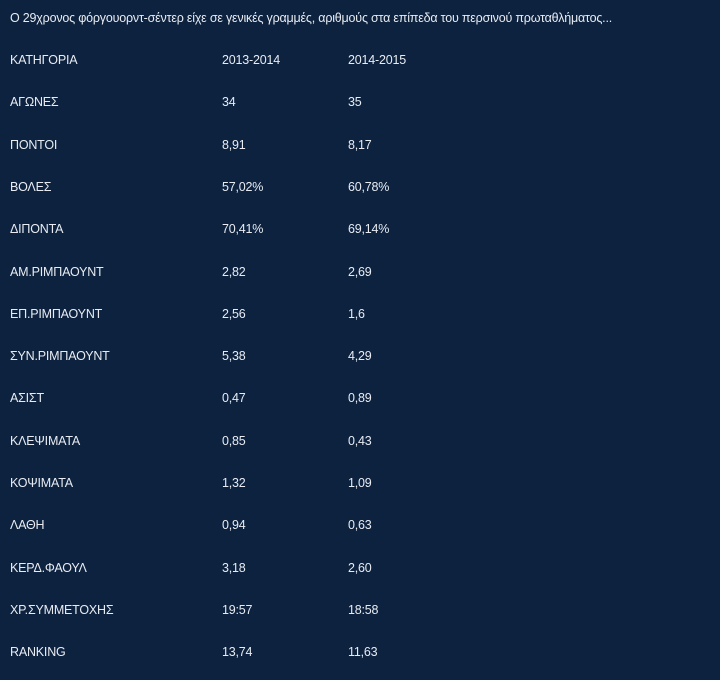  Describe the element at coordinates (369, 186) in the screenshot. I see `cell: 60,78%` at that location.